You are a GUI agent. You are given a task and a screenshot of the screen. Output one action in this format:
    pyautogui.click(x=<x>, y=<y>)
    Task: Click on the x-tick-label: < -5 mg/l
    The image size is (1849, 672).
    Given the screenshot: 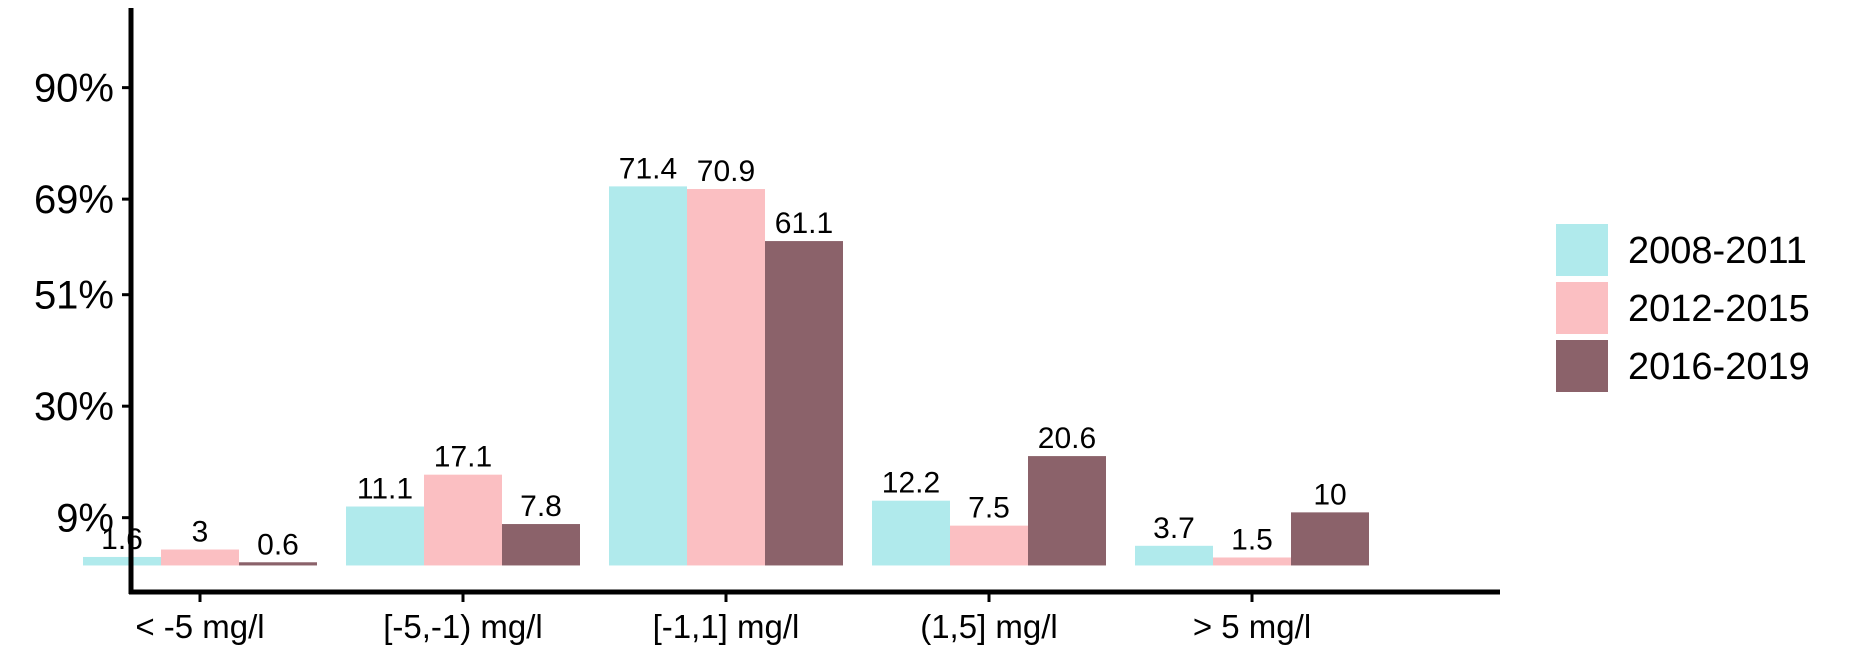 What is the action you would take?
    pyautogui.click(x=199, y=626)
    